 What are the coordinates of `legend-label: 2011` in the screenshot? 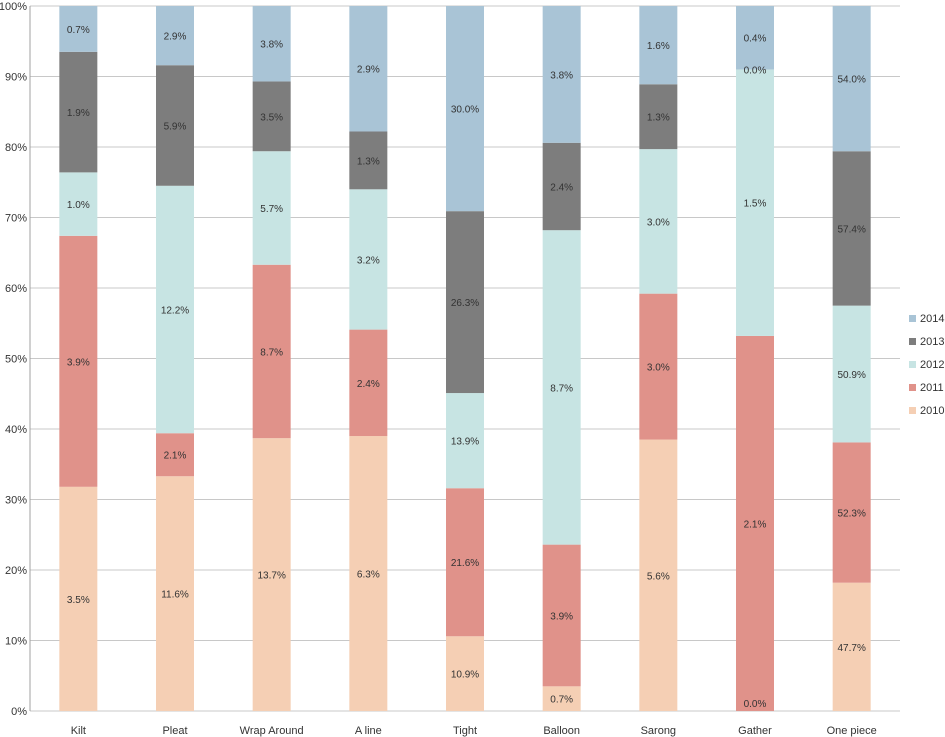 It's located at (932, 388).